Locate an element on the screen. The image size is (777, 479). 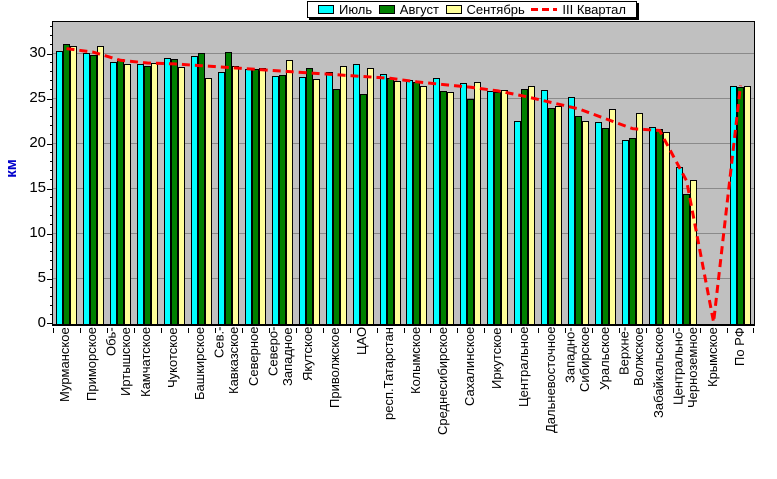
x-axis-label: Северо- Западное is located at coordinates (280, 356).